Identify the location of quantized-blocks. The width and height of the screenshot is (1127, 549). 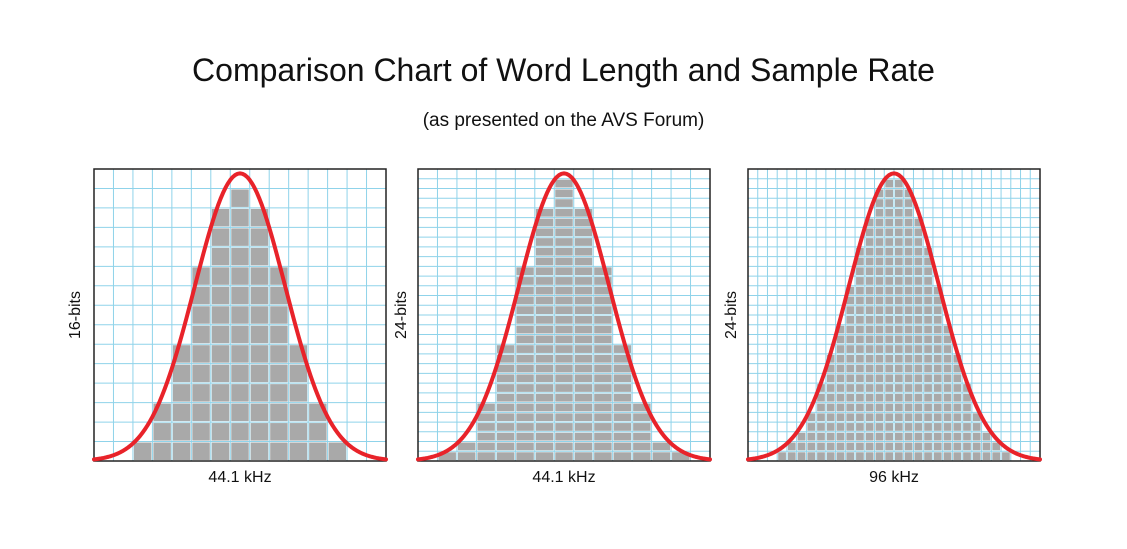
(894, 319).